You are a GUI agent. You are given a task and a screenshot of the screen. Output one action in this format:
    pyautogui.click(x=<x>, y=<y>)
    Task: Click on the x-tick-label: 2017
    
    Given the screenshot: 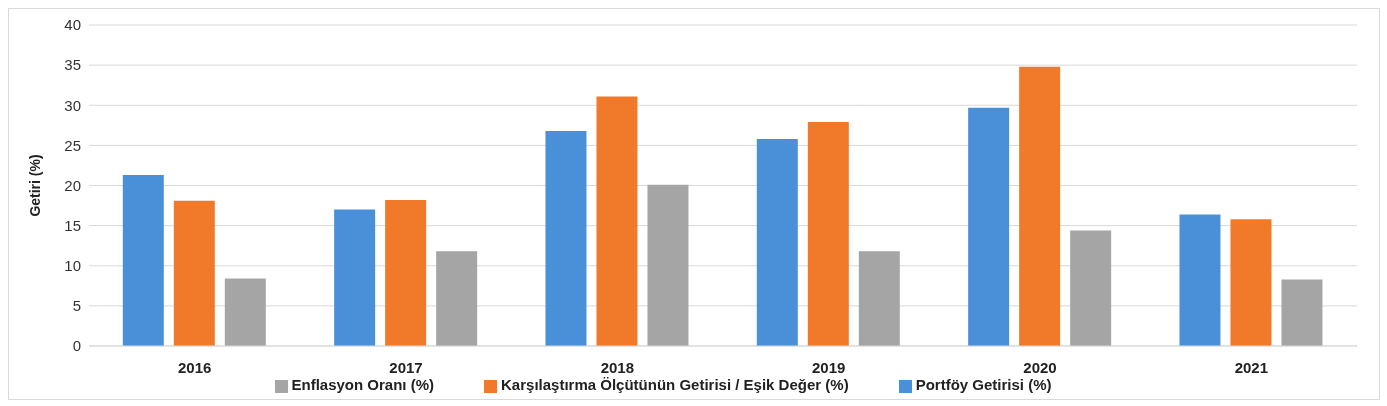 What is the action you would take?
    pyautogui.click(x=406, y=367)
    